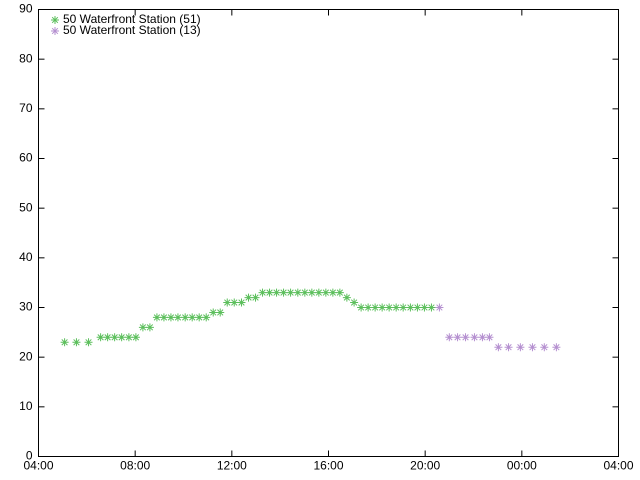 This screenshot has height=480, width=640. Describe the element at coordinates (26, 9) in the screenshot. I see `y-tick-label: 90` at that location.